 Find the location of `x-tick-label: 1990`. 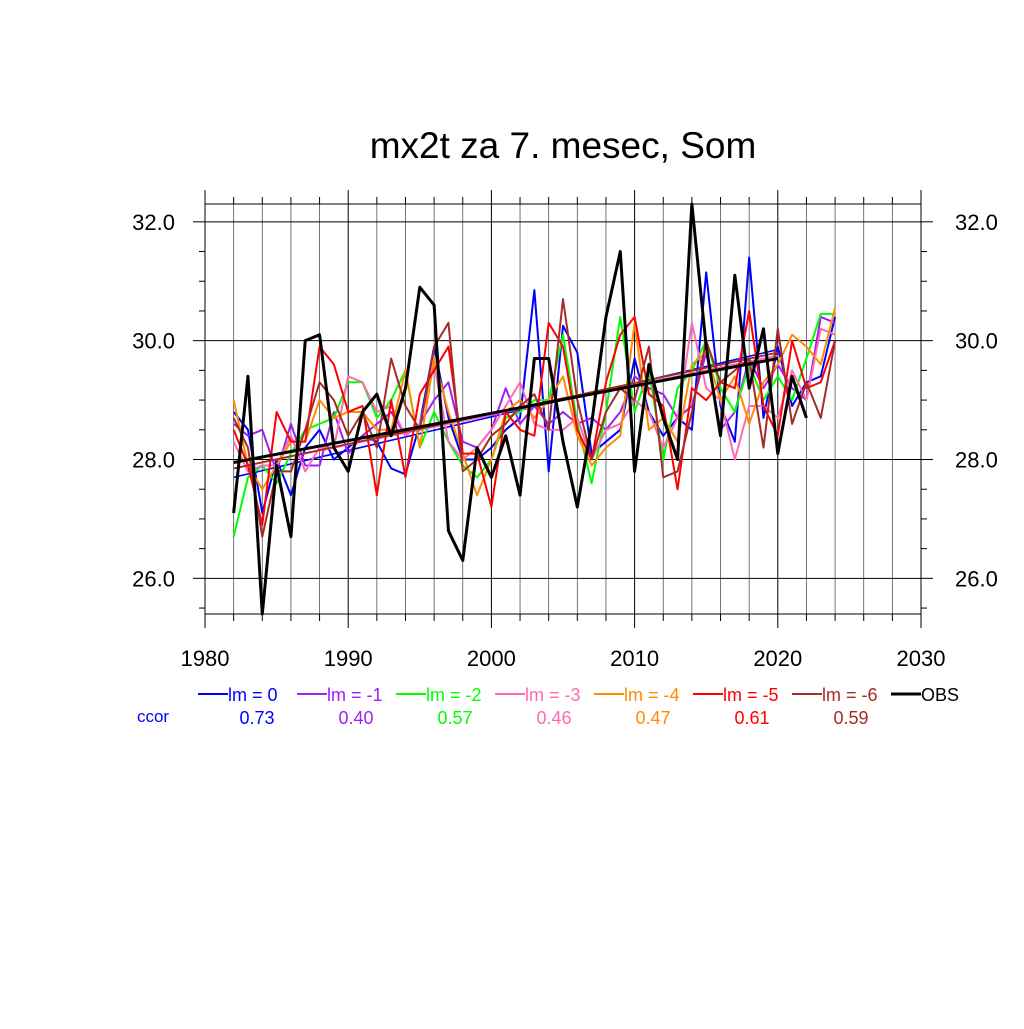

x-tick-label: 1990 is located at coordinates (348, 658).